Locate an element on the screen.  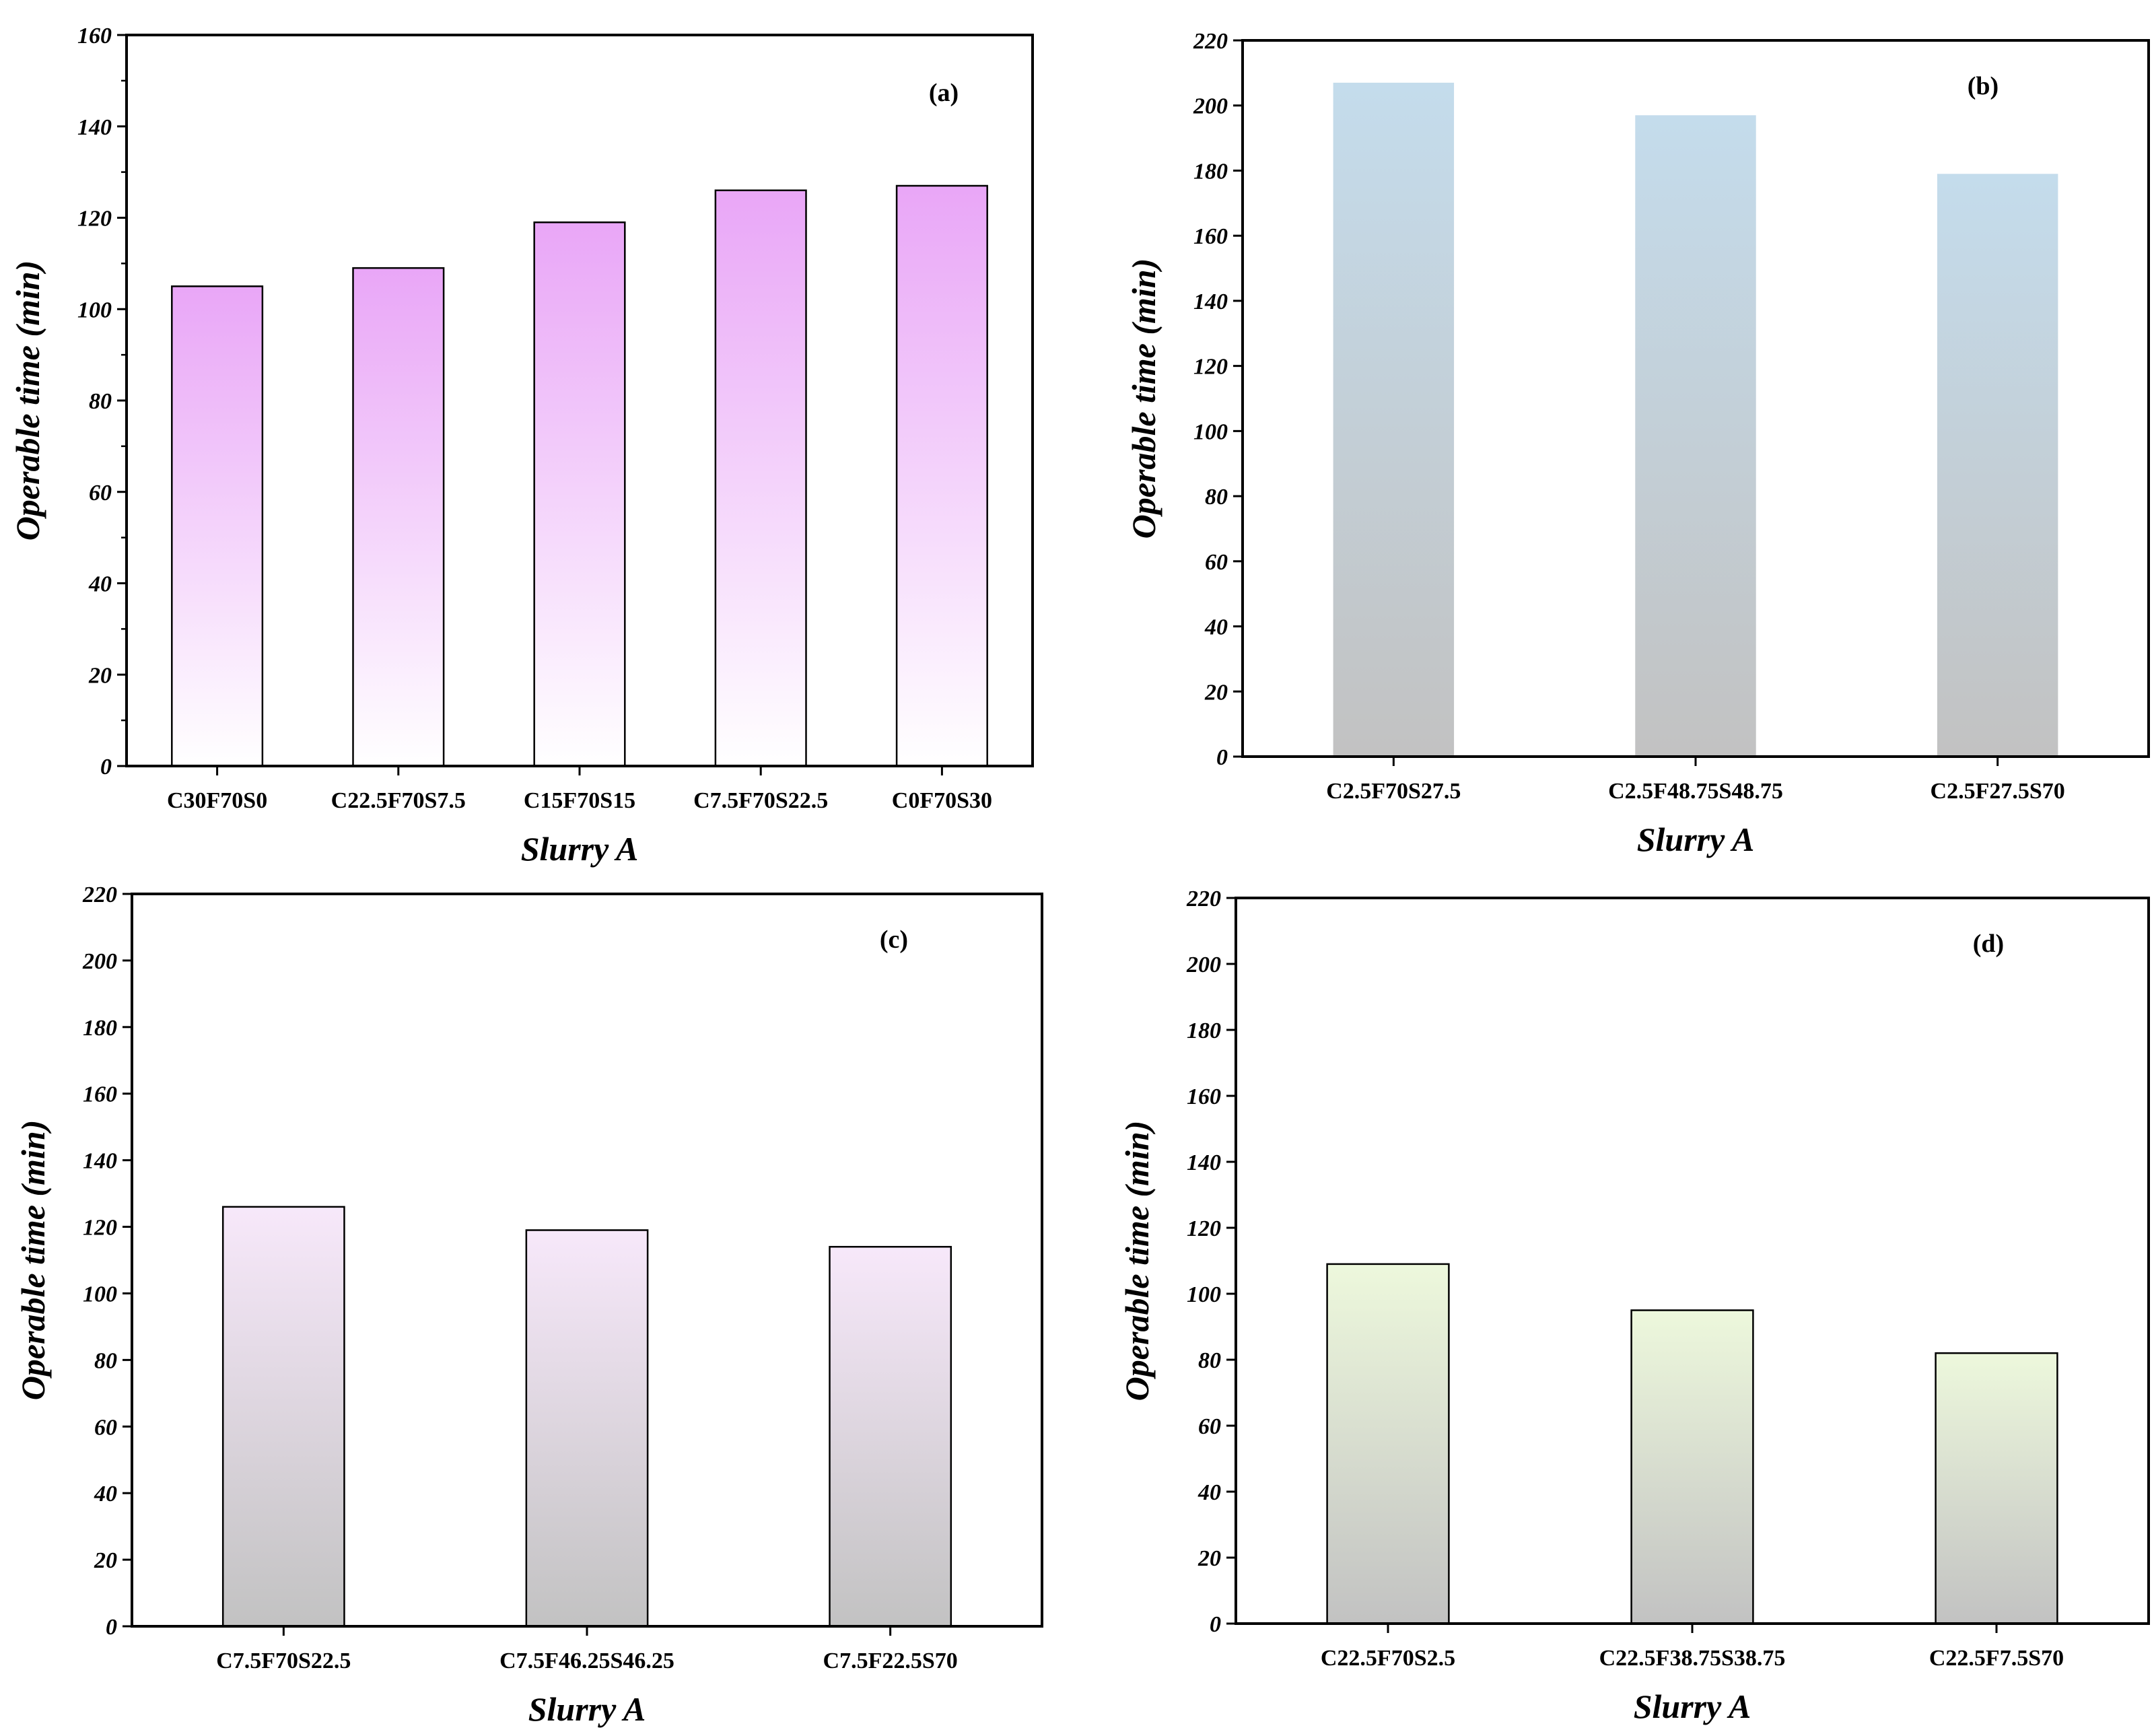
x-tick-label: C7.5F46.25S46.25 is located at coordinates (586, 1660).